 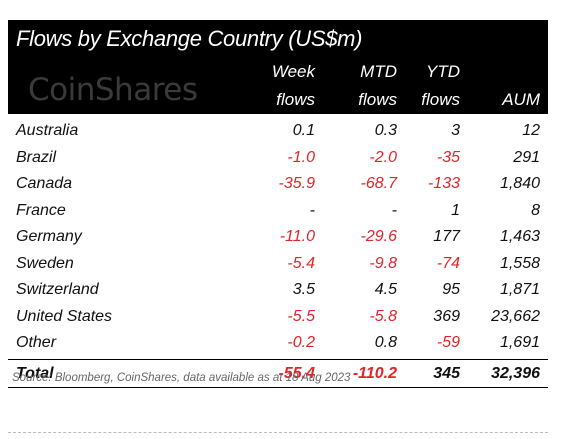 I want to click on table-row: Canada -35.9 -68.7 -133 1,840, so click(x=278, y=184).